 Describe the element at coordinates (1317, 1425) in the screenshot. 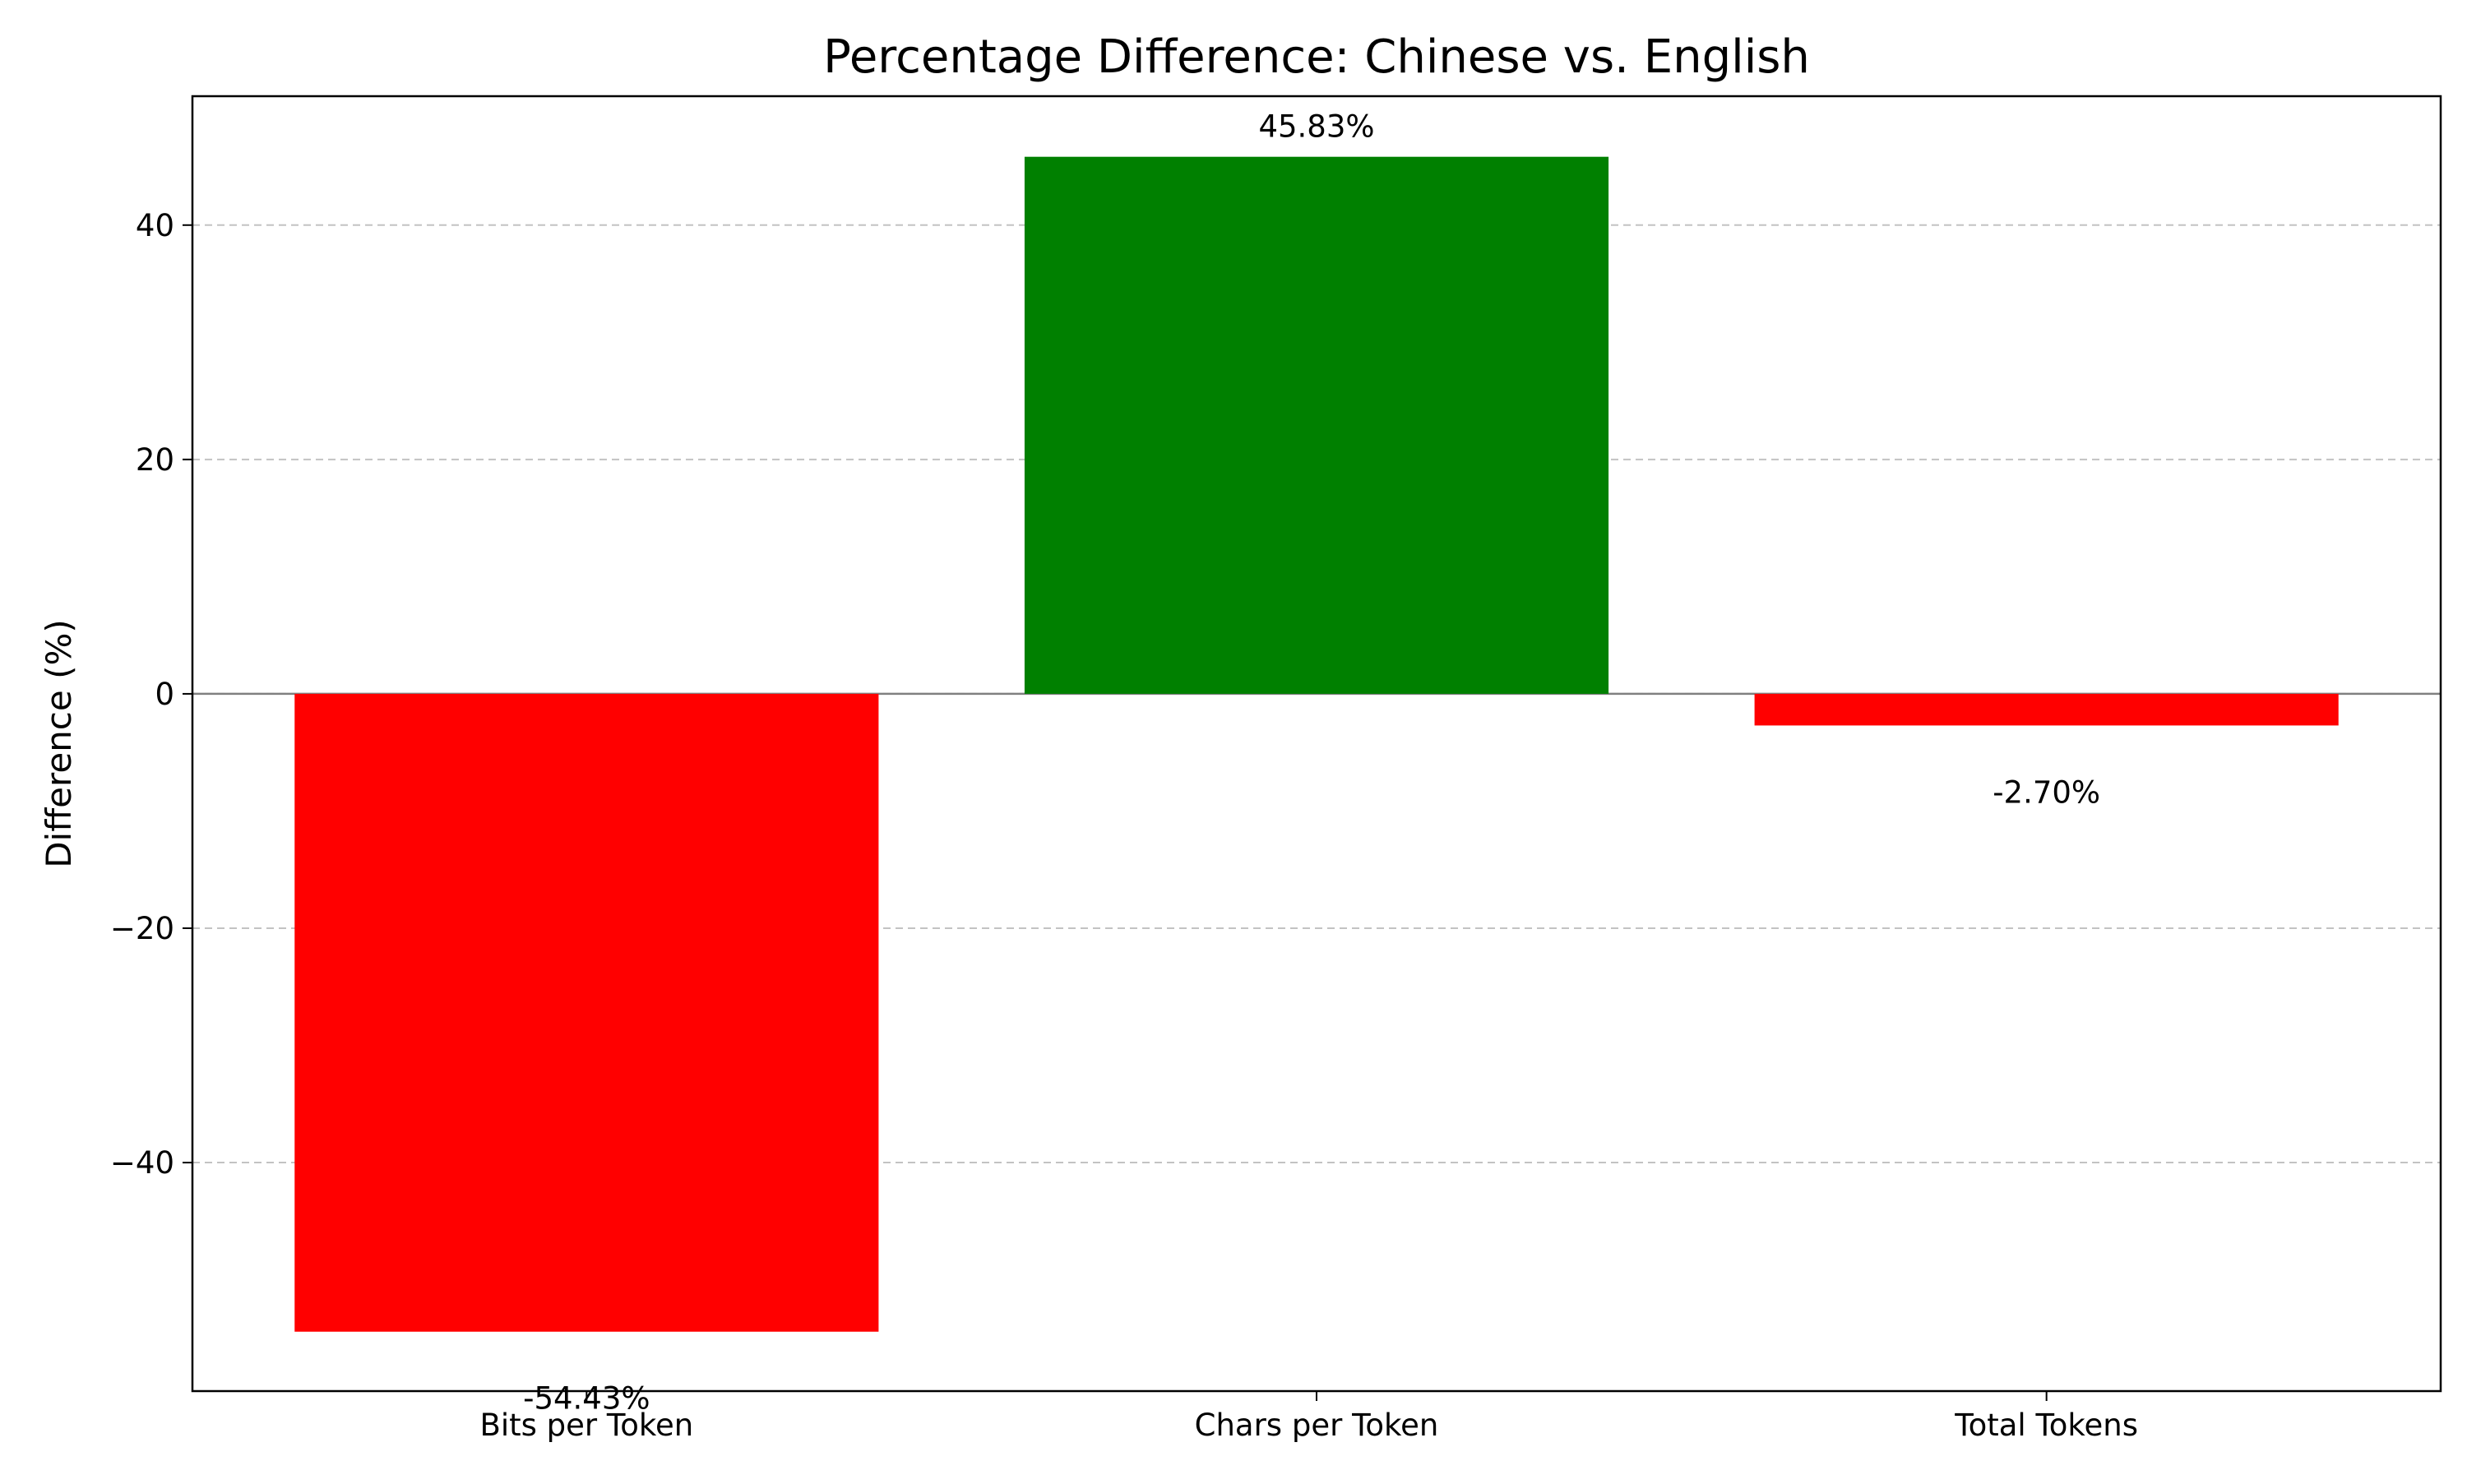

I see `x-tick-label: Chars per Token` at that location.